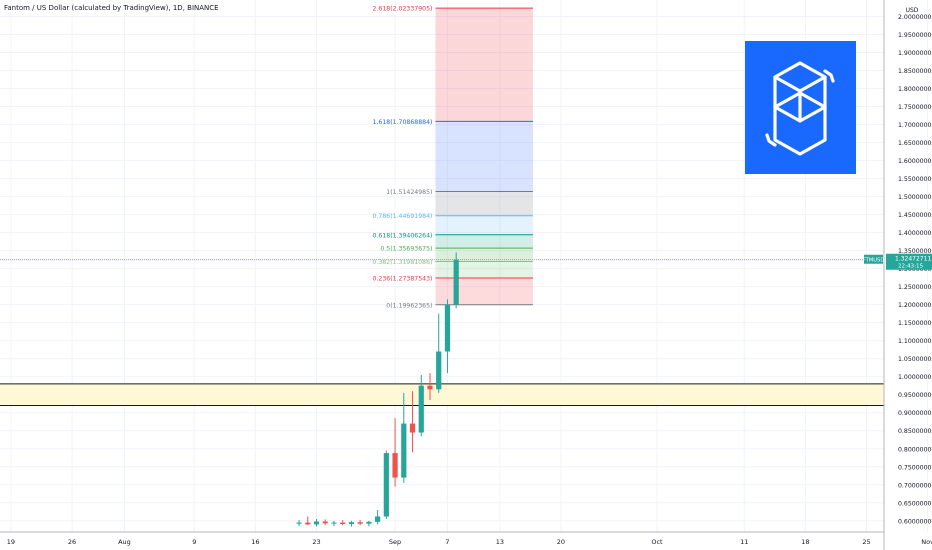  Describe the element at coordinates (915, 197) in the screenshot. I see `price-tick-label: 1.50000000` at that location.